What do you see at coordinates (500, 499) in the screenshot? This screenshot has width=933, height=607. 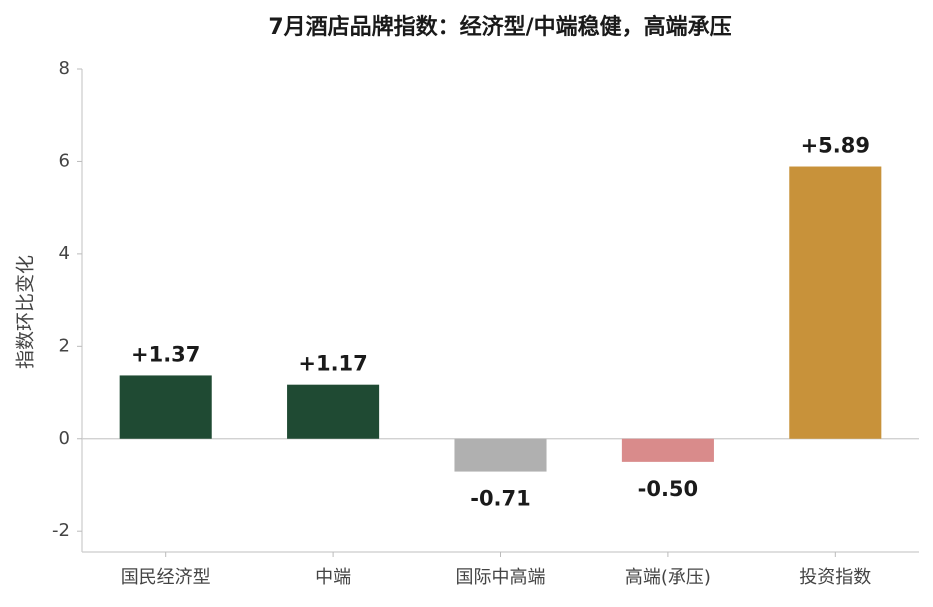 I see `value-label: -0.71` at bounding box center [500, 499].